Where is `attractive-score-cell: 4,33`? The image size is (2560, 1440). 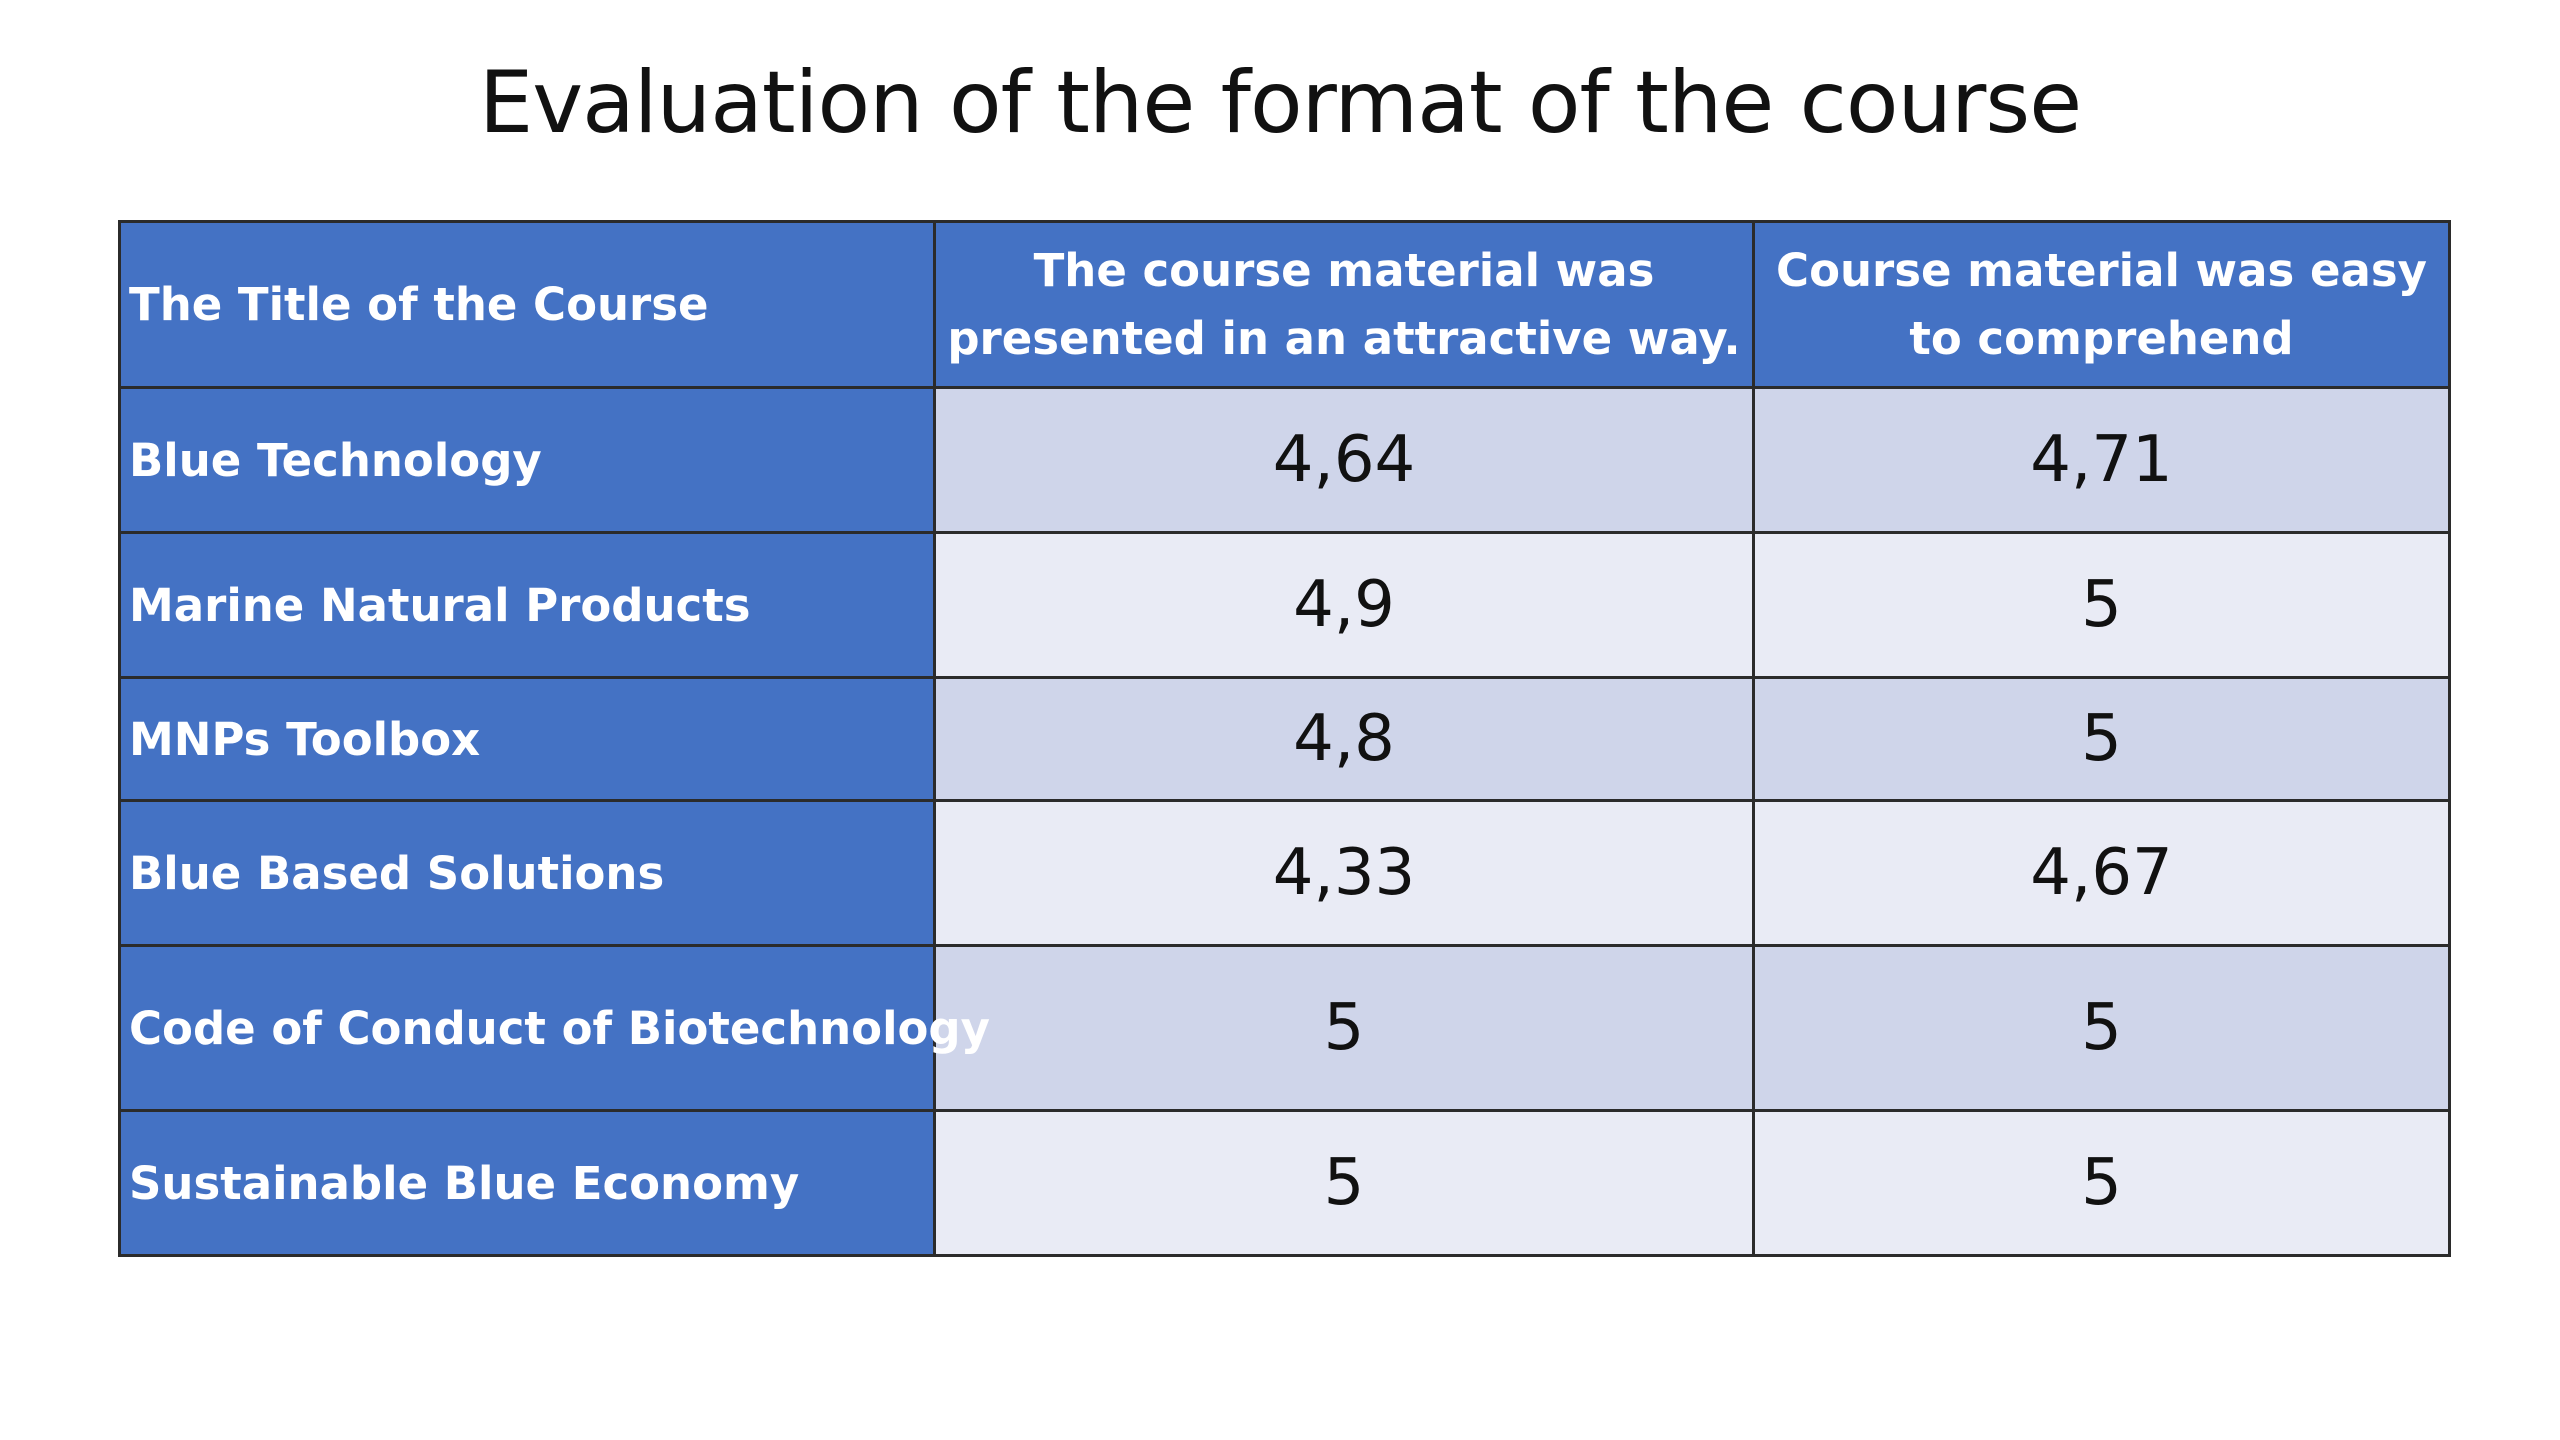 attractive-score-cell: 4,33 is located at coordinates (1344, 873).